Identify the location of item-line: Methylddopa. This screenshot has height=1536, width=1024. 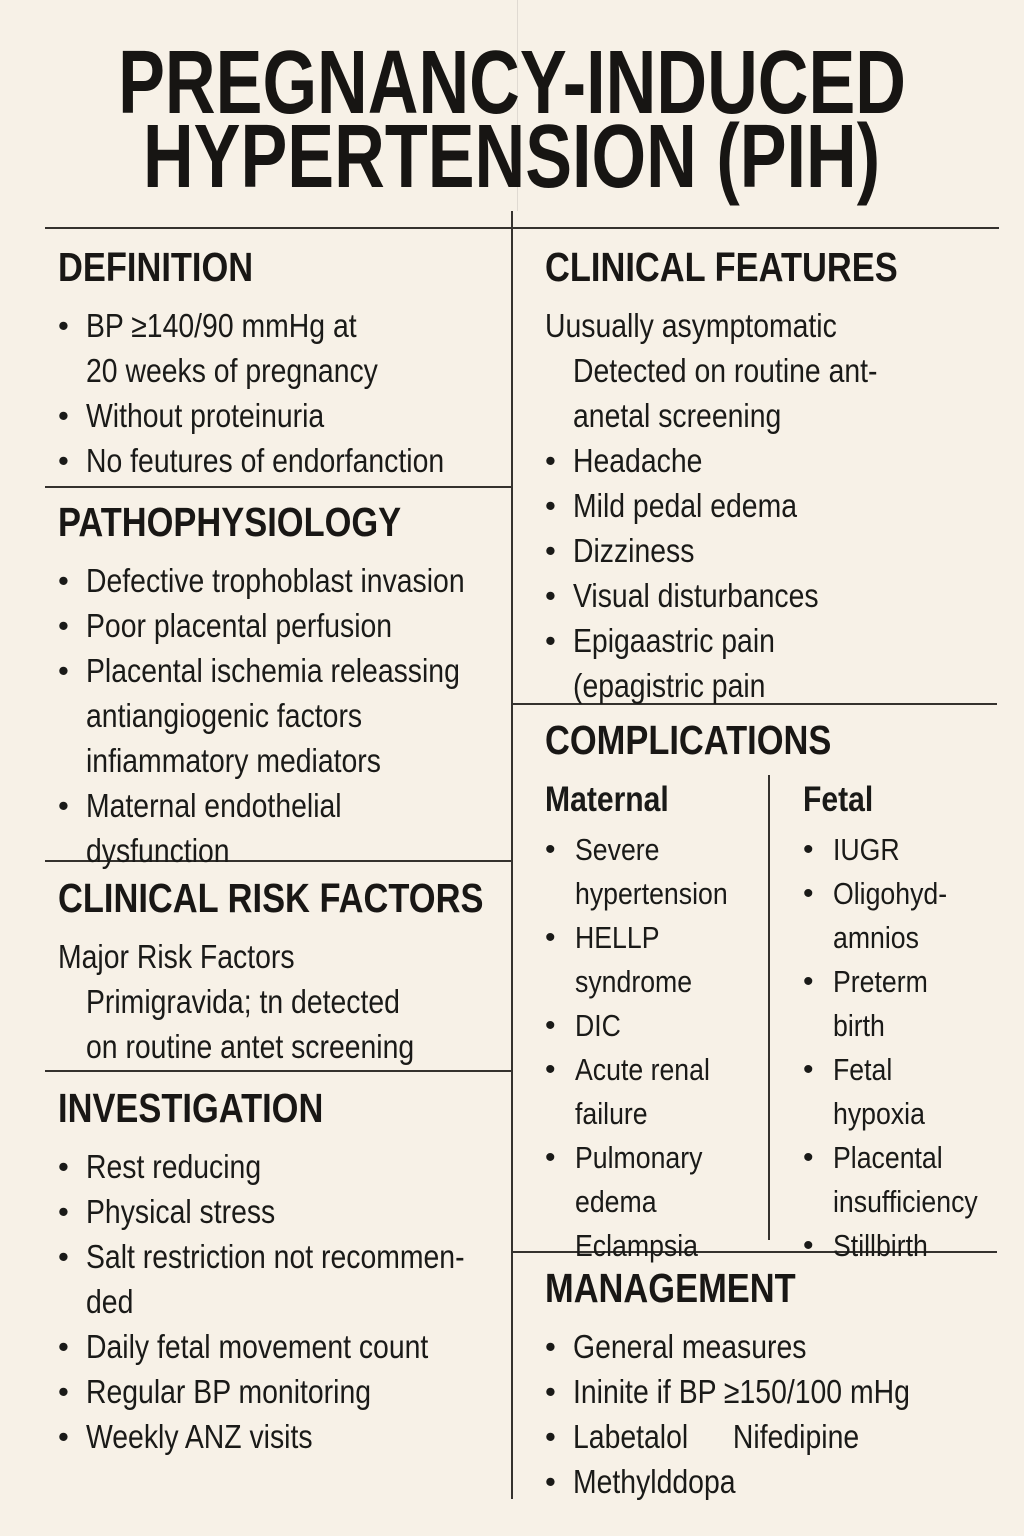
(654, 1481).